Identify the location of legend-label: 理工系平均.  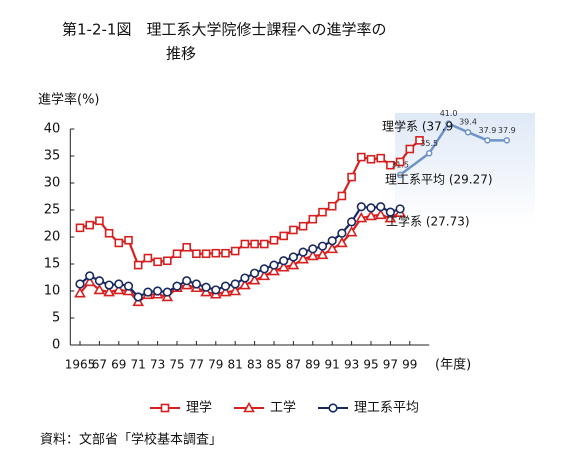
(386, 408).